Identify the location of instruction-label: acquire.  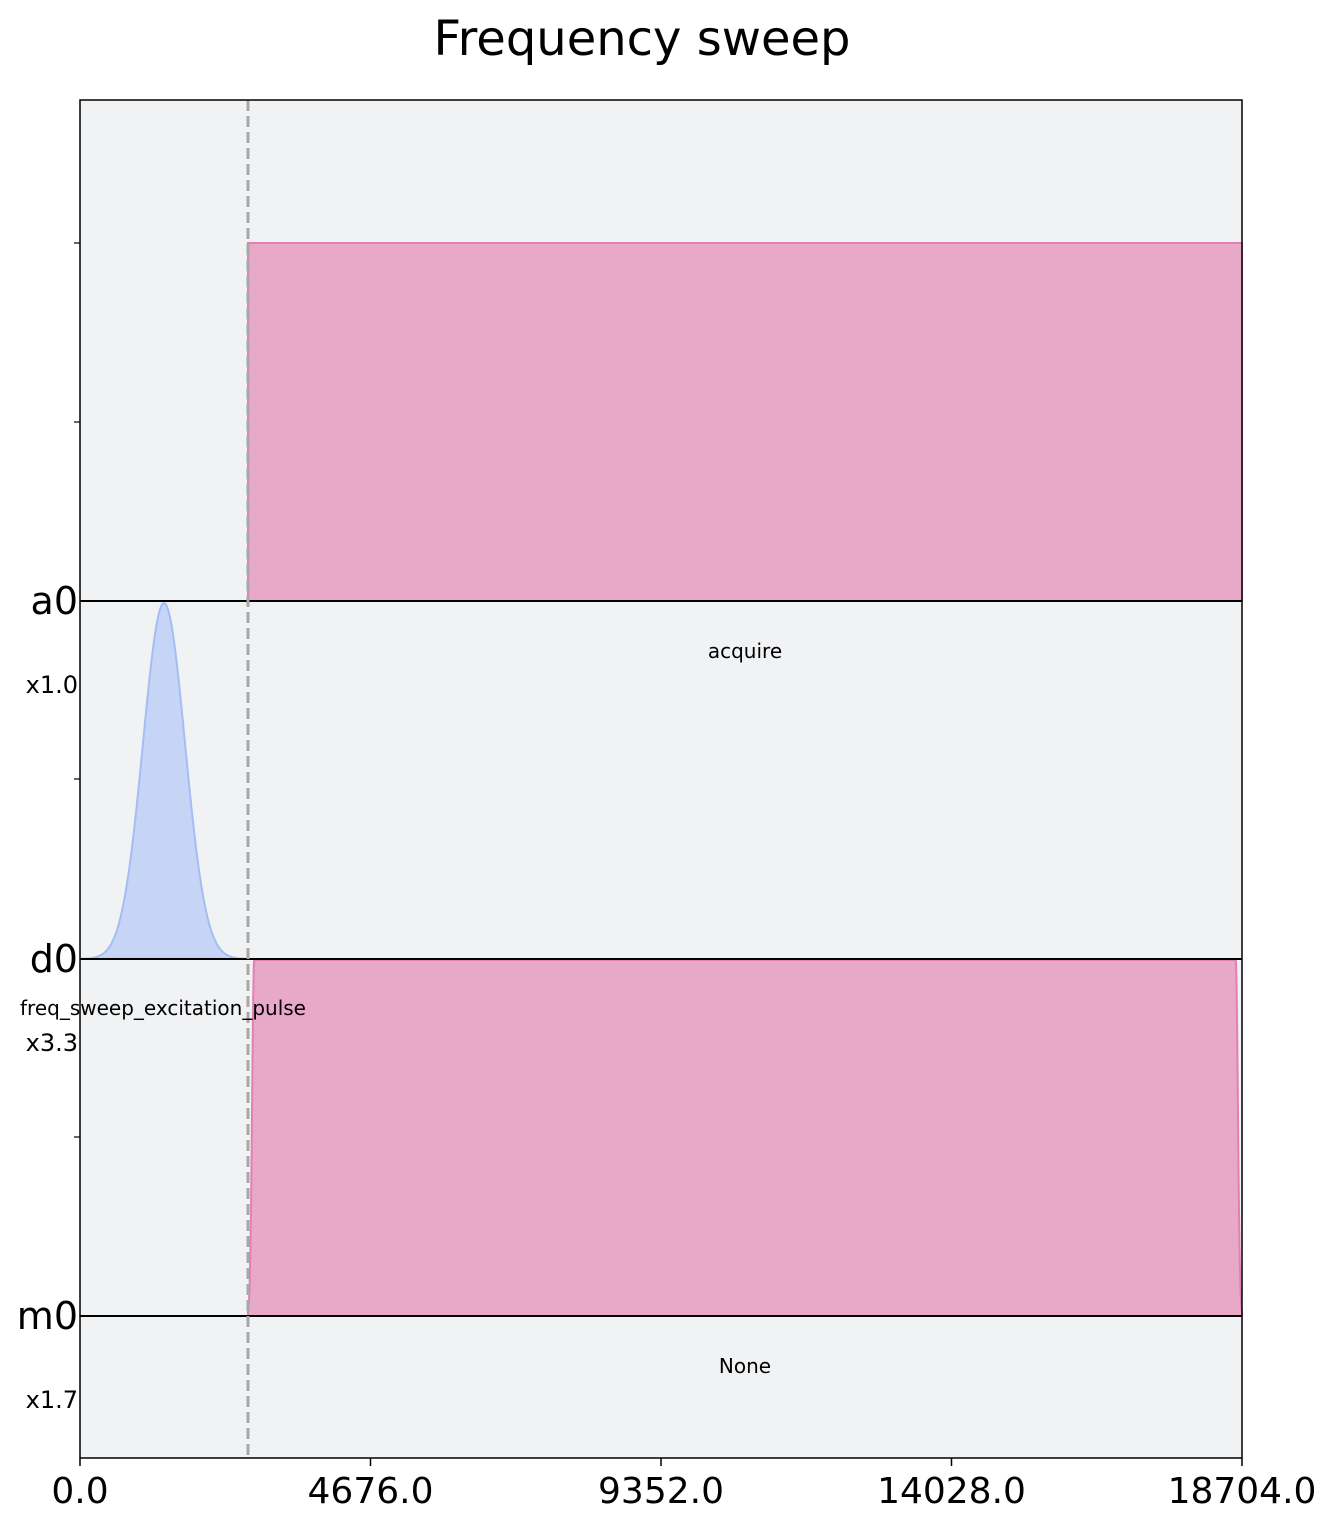
(745, 651).